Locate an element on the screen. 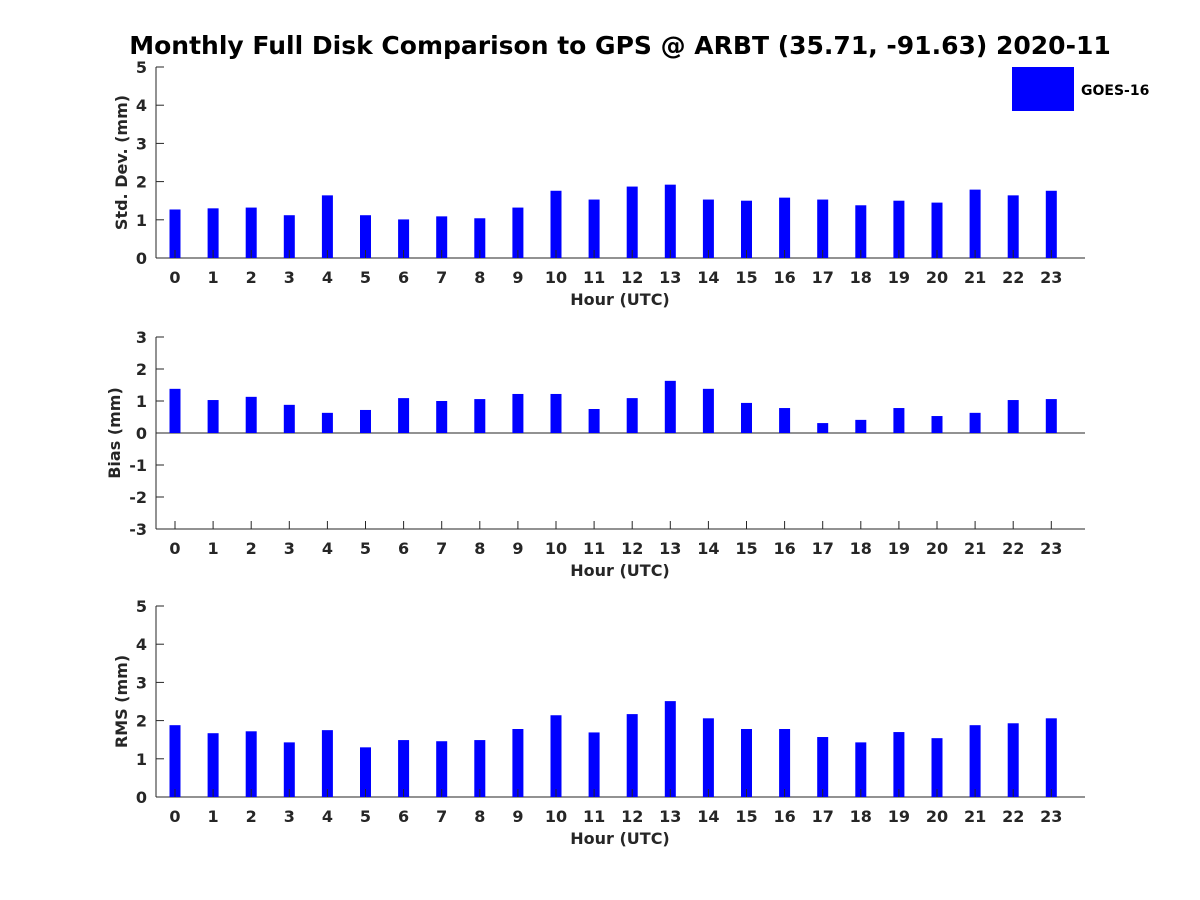 This screenshot has height=900, width=1200. x-tick-label: 0 is located at coordinates (174, 277).